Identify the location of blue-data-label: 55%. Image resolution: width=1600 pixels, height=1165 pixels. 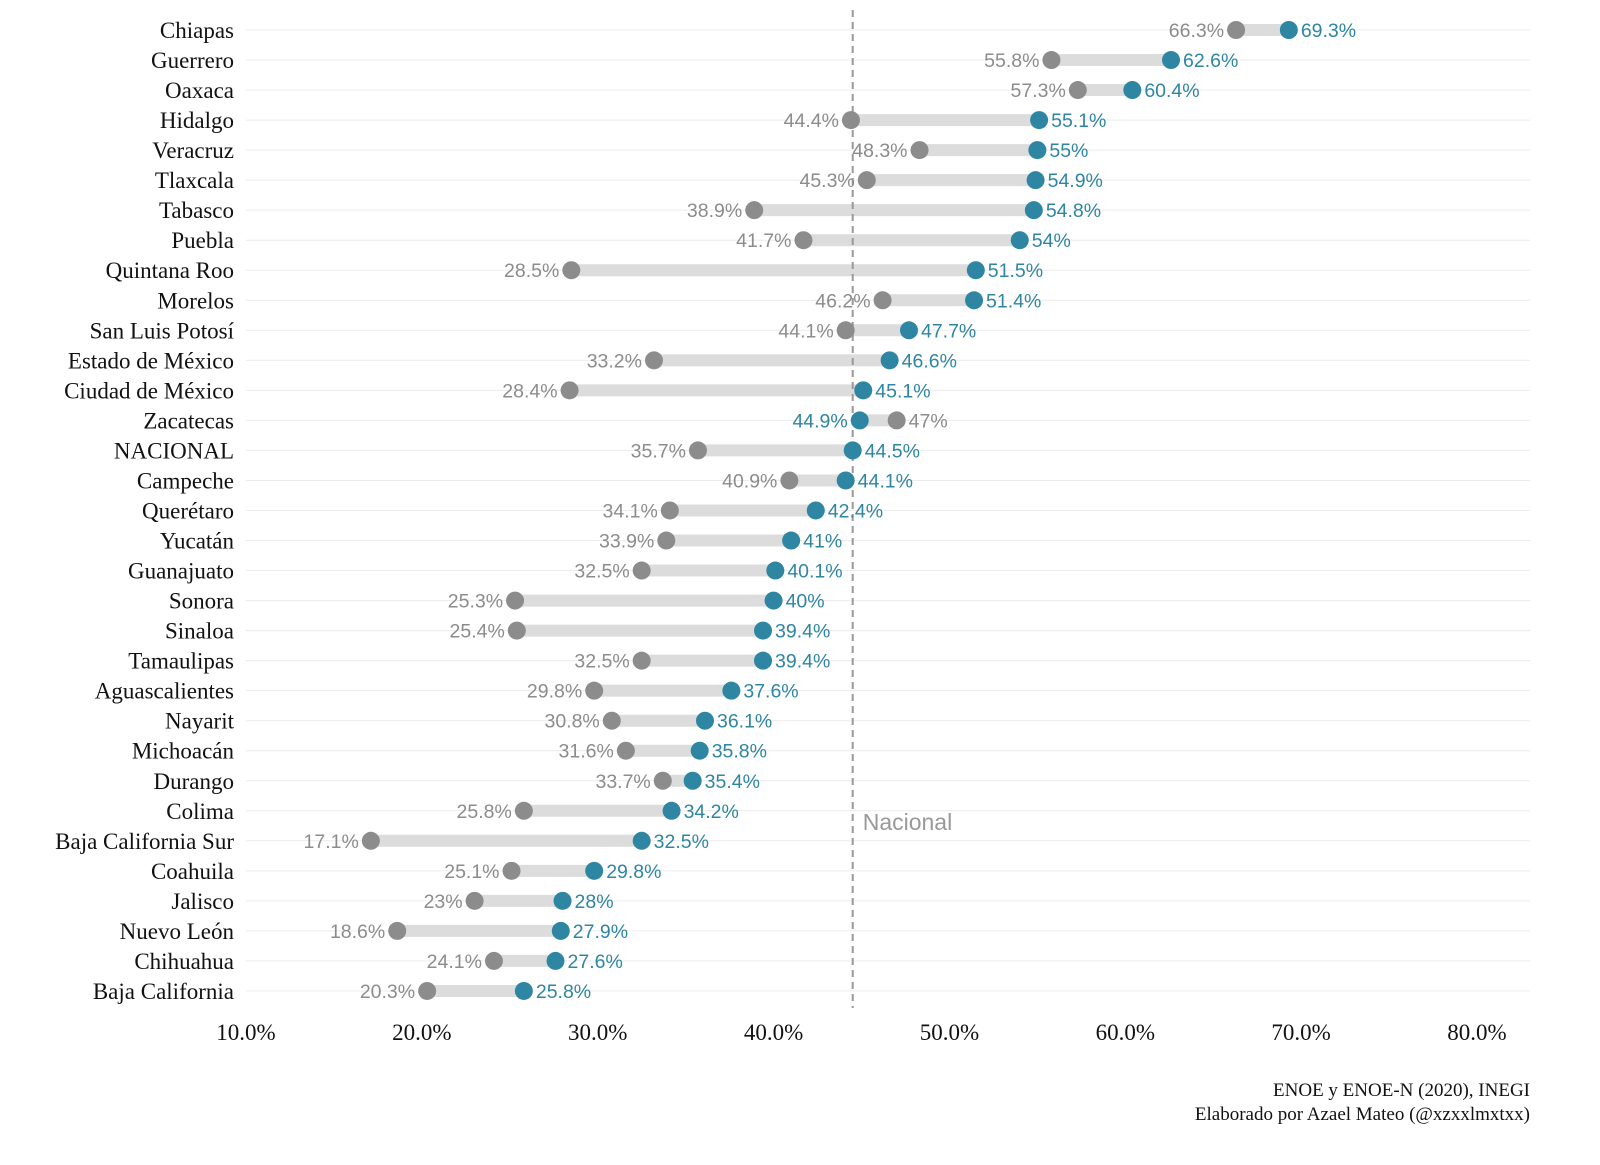
(1068, 151).